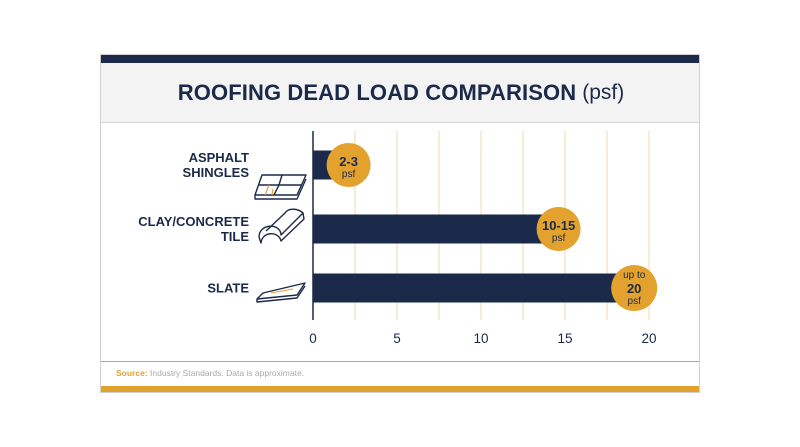 The image size is (800, 447). Describe the element at coordinates (648, 338) in the screenshot. I see `x-tick-label: 20` at that location.